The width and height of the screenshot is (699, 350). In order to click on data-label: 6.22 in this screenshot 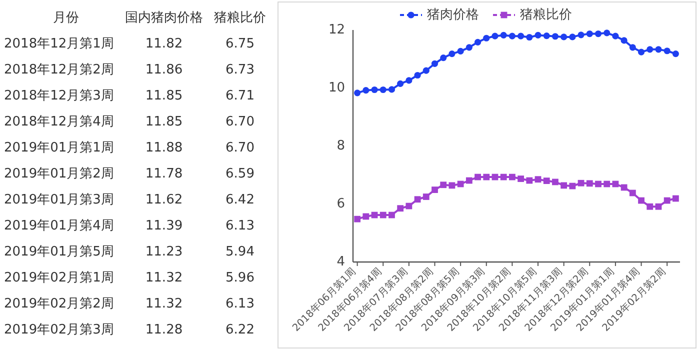, I will do `click(240, 330)`.